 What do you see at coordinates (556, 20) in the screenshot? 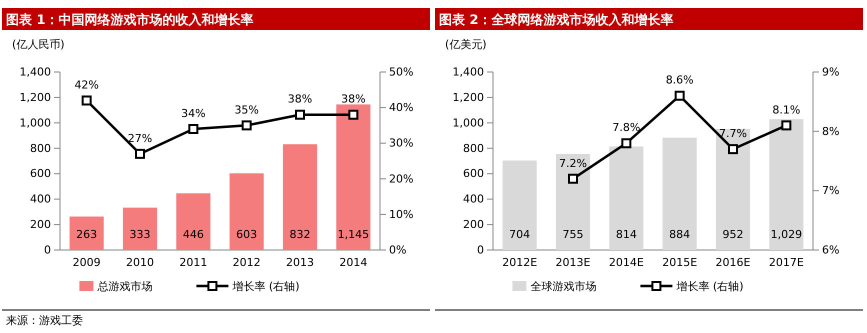
I see `chart-title: 图表 2：全球网络游戏市场收入和增长率` at bounding box center [556, 20].